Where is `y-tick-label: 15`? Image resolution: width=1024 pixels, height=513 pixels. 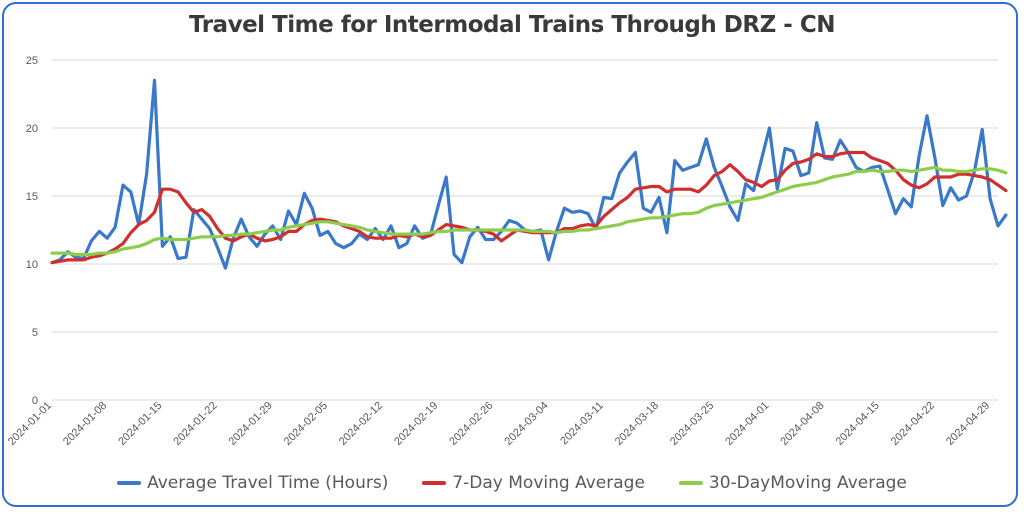
y-tick-label: 15 is located at coordinates (32, 197).